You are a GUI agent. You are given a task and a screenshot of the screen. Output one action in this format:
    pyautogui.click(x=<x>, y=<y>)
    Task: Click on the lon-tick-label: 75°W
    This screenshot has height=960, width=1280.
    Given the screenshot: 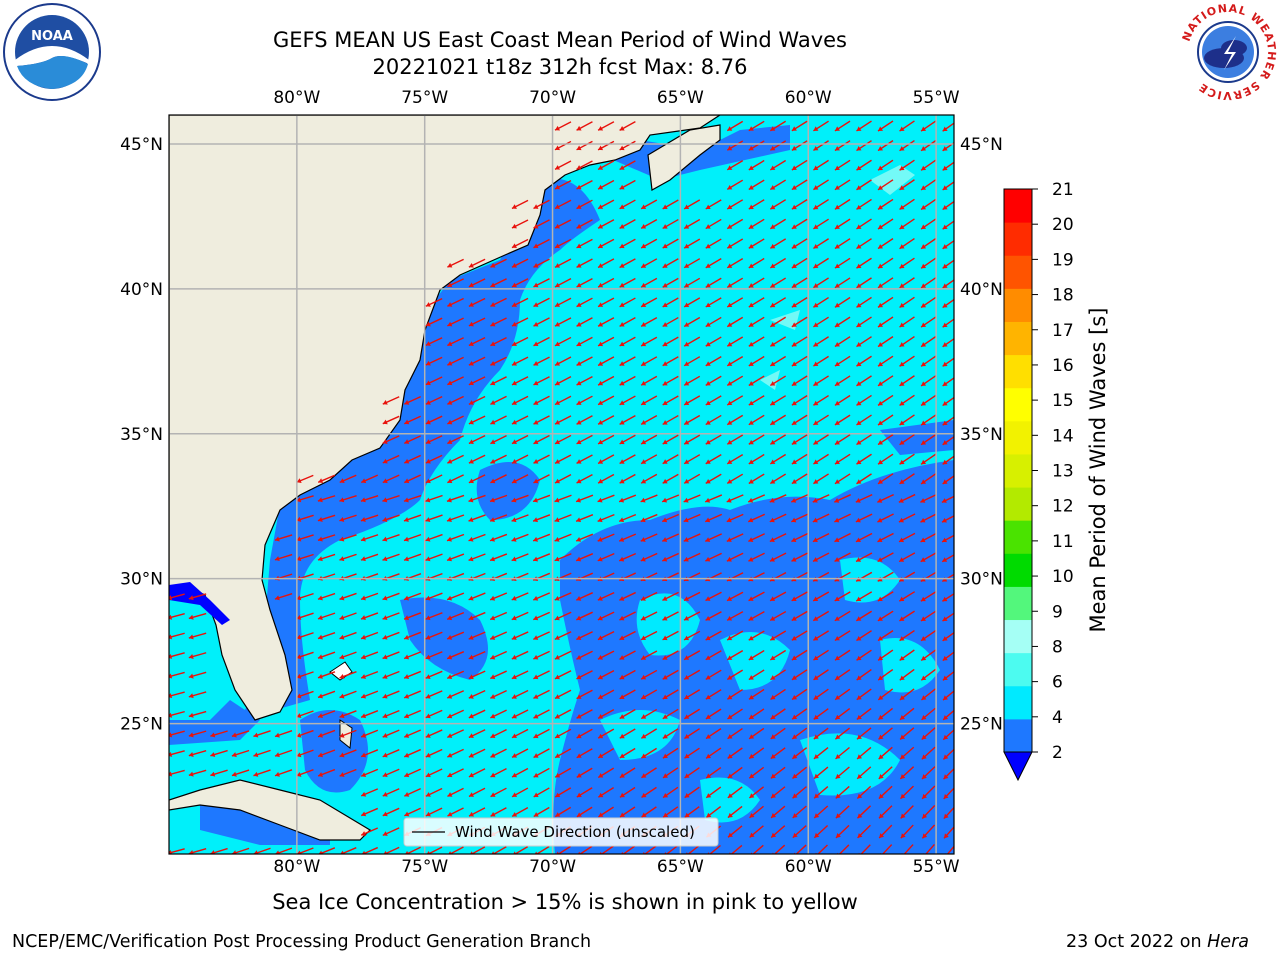 What is the action you would take?
    pyautogui.click(x=424, y=867)
    